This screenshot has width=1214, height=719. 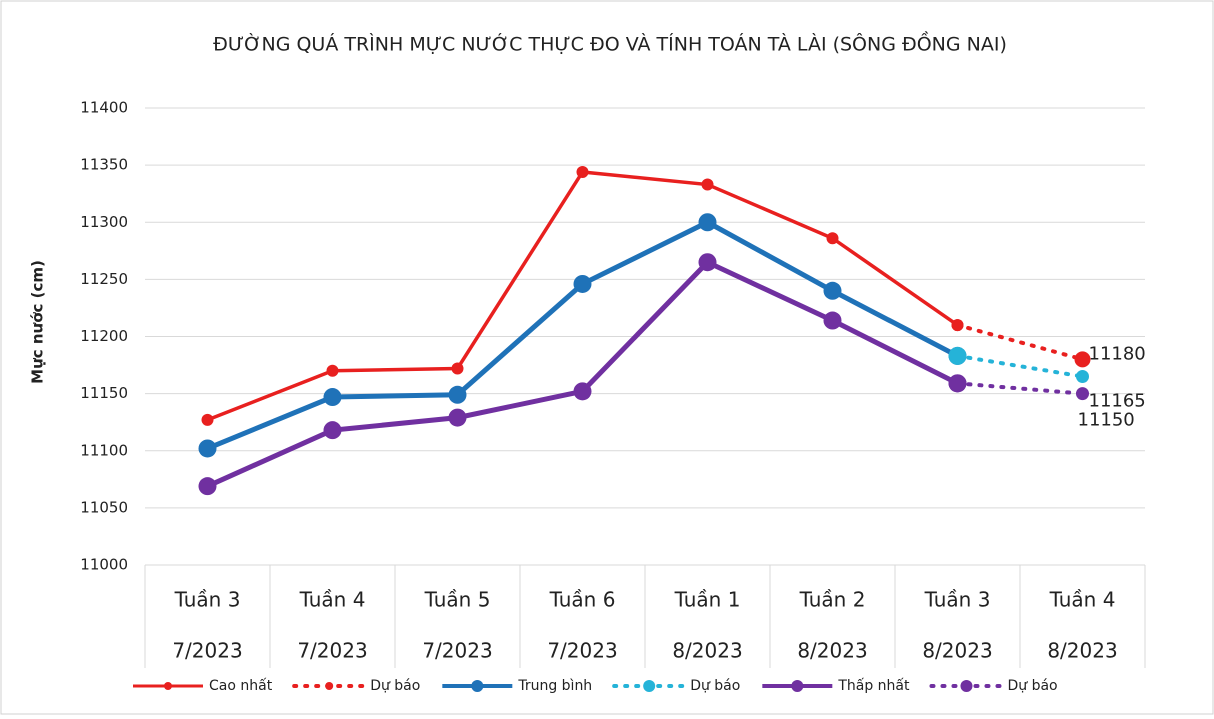 What do you see at coordinates (707, 600) in the screenshot?
I see `x-tick-label: Tuần 1` at bounding box center [707, 600].